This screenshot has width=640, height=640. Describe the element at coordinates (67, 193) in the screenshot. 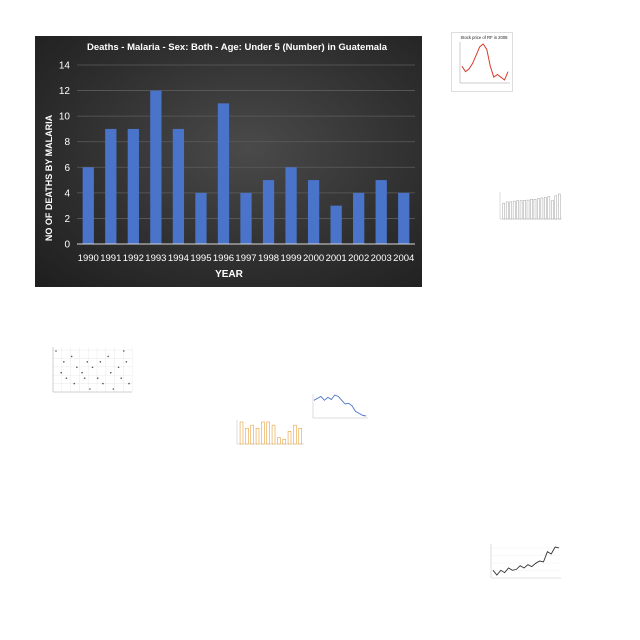

I see `y-tick-label: 4` at that location.